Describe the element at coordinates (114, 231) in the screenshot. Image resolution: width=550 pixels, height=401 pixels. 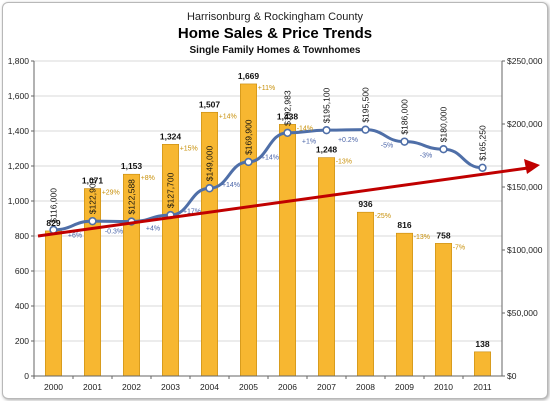
I see `price-change-label: -0.3%` at that location.